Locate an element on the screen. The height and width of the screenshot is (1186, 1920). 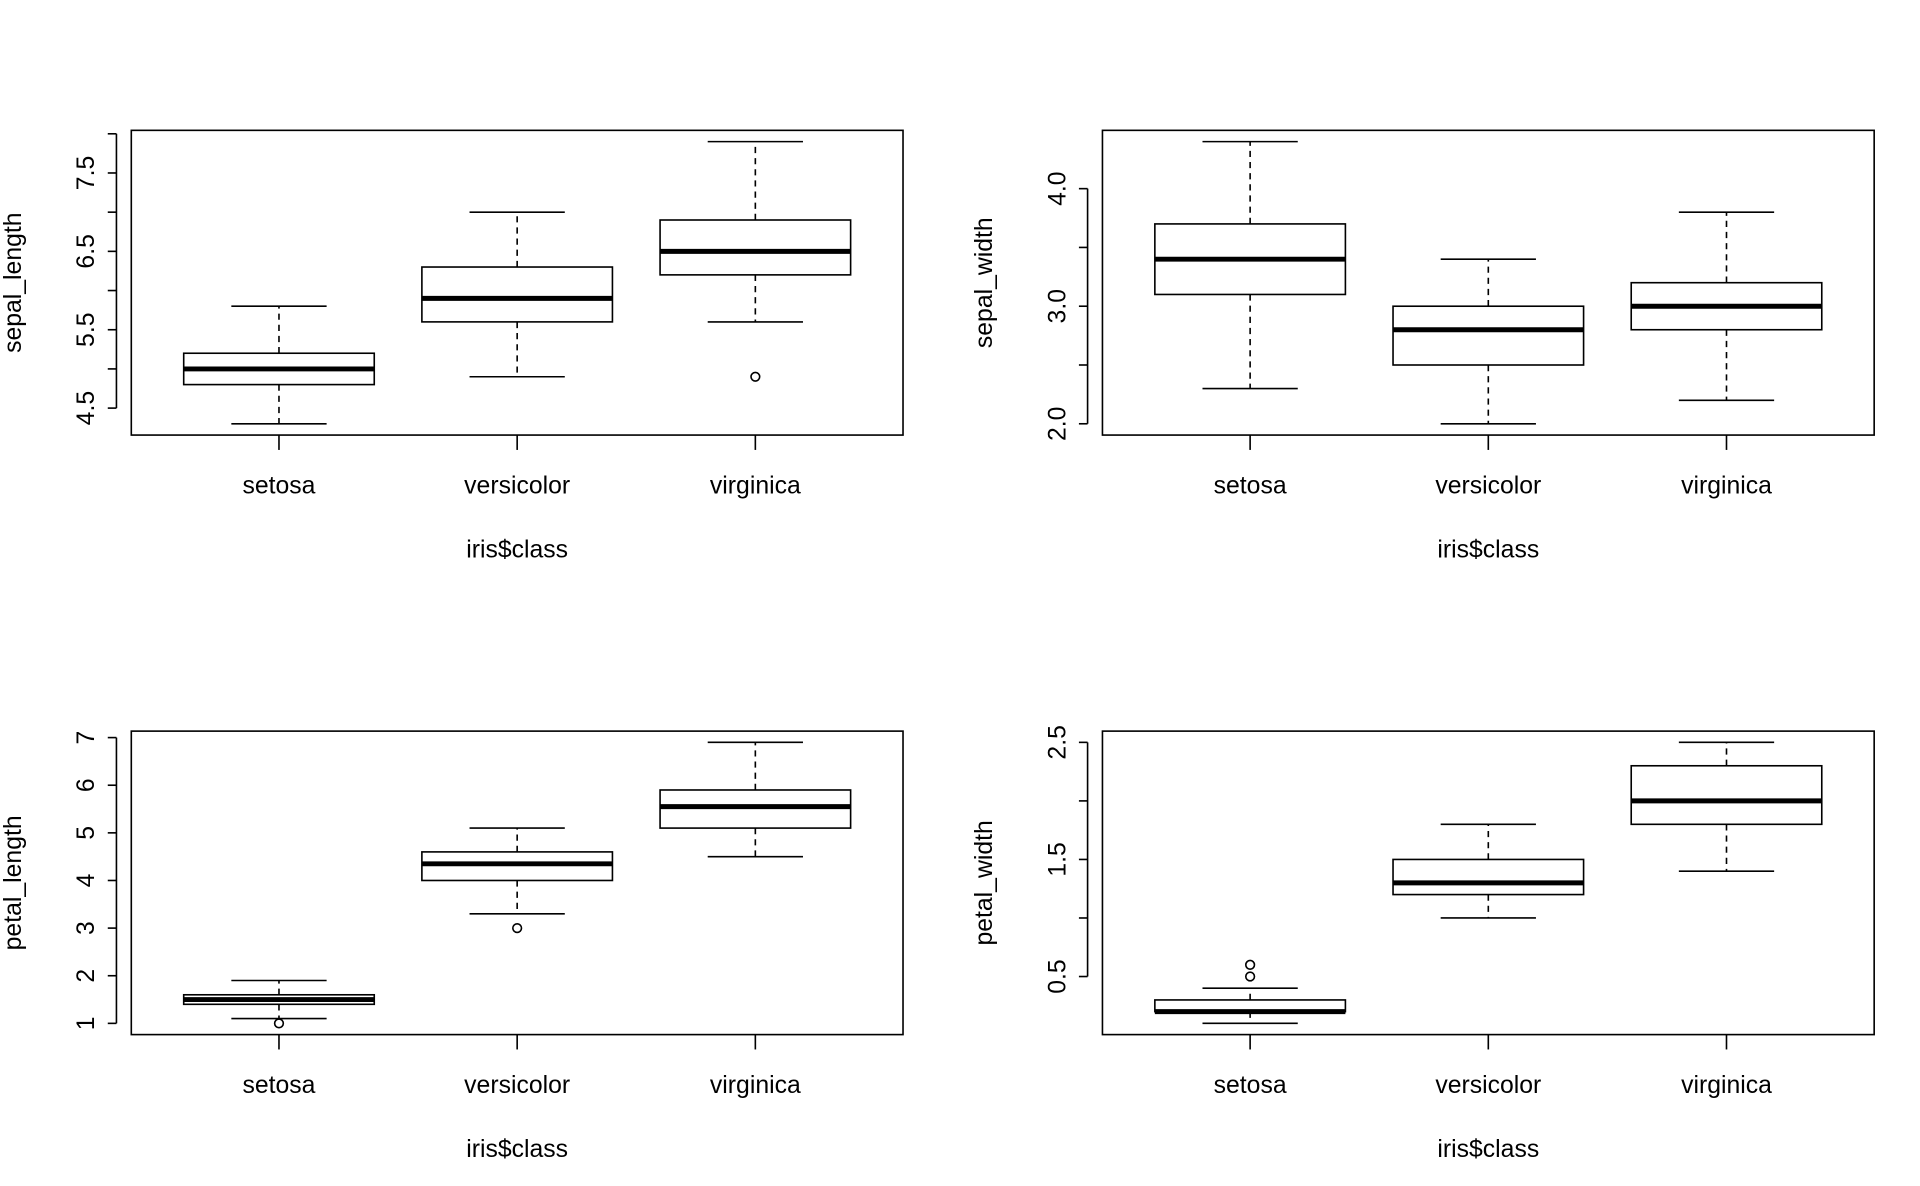
y-tick-label: 4.0 is located at coordinates (1057, 188).